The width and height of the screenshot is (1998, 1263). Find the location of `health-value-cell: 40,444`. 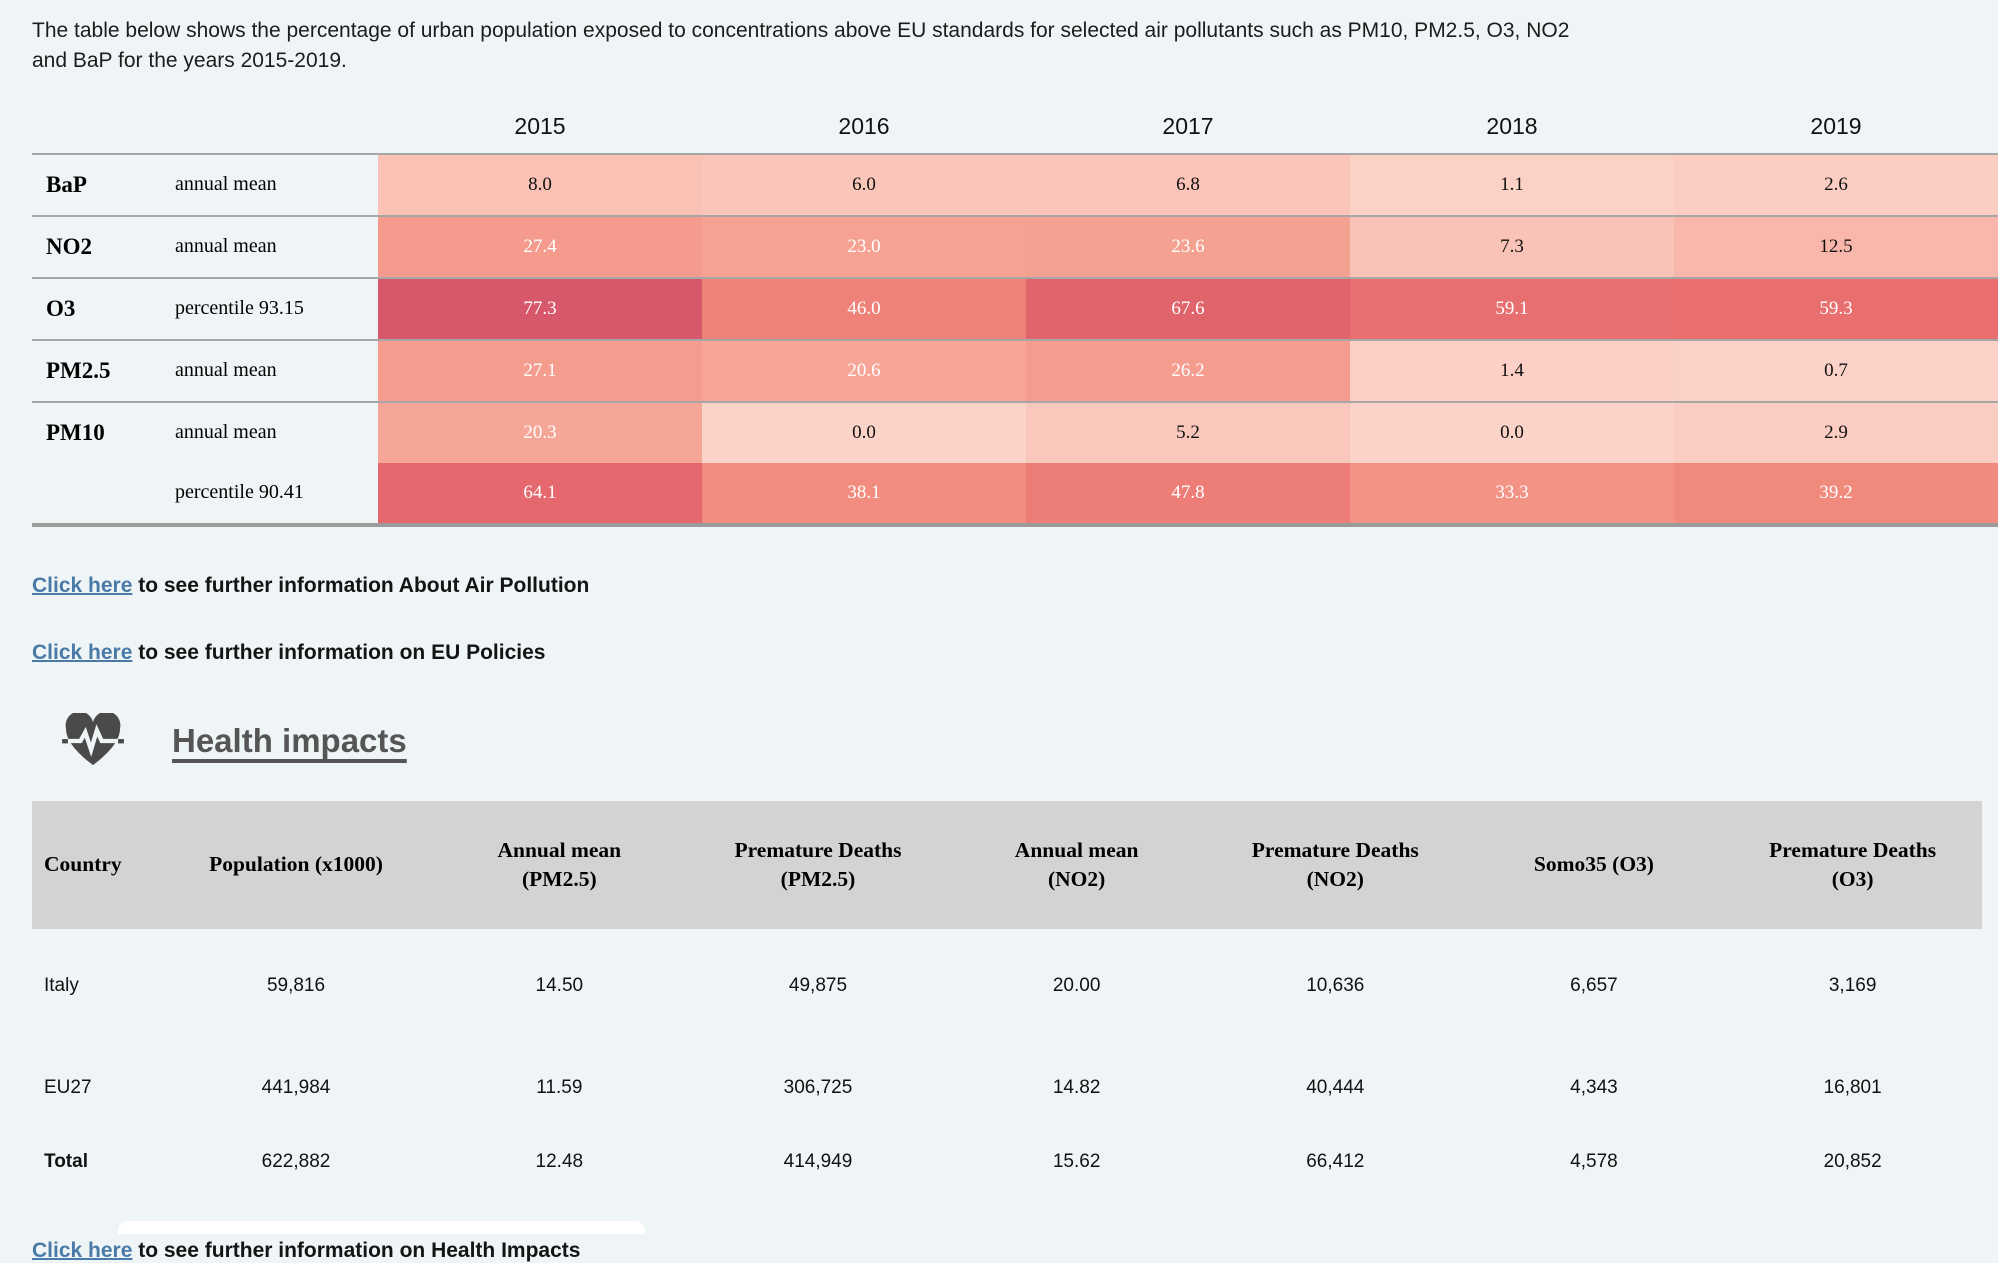

health-value-cell: 40,444 is located at coordinates (1335, 1087).